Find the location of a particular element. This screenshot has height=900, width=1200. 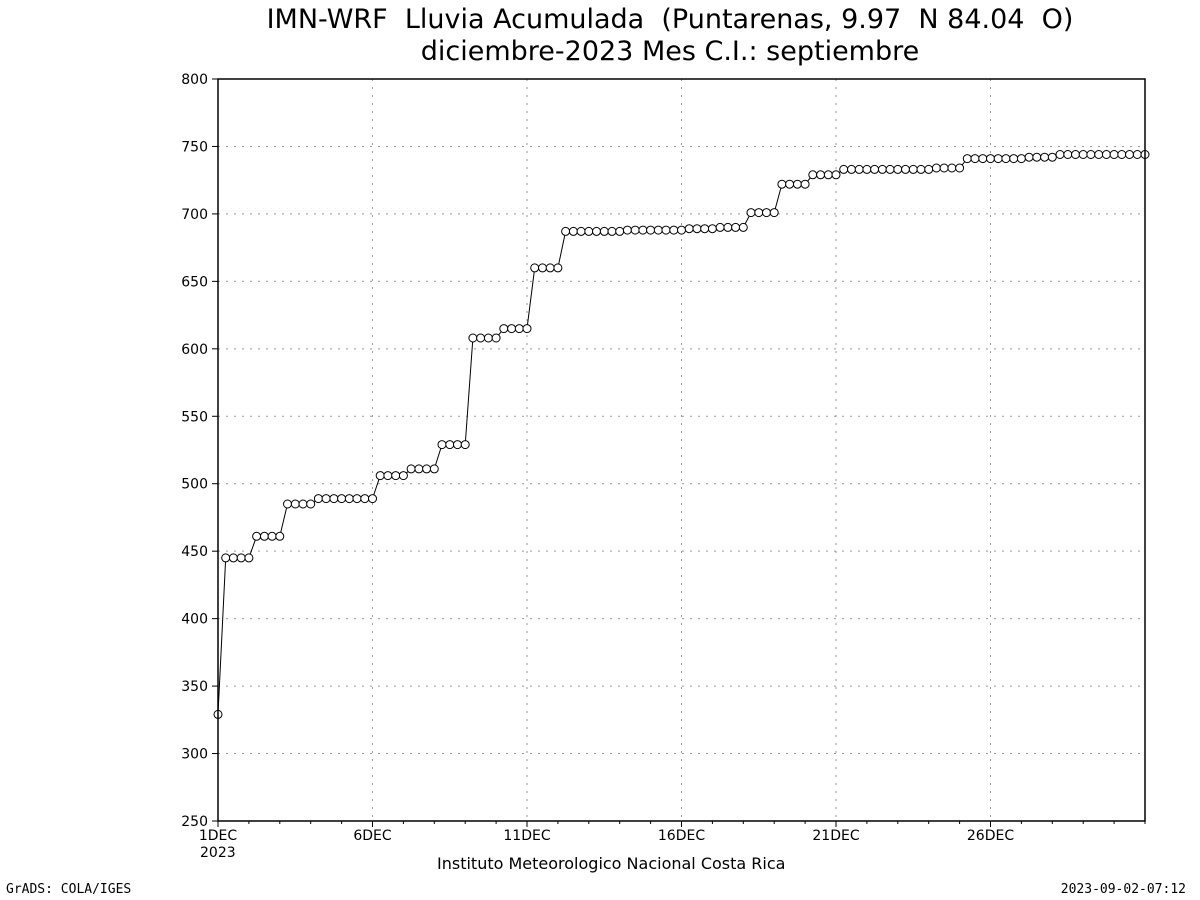

y-tick-label: 300 is located at coordinates (194, 755).